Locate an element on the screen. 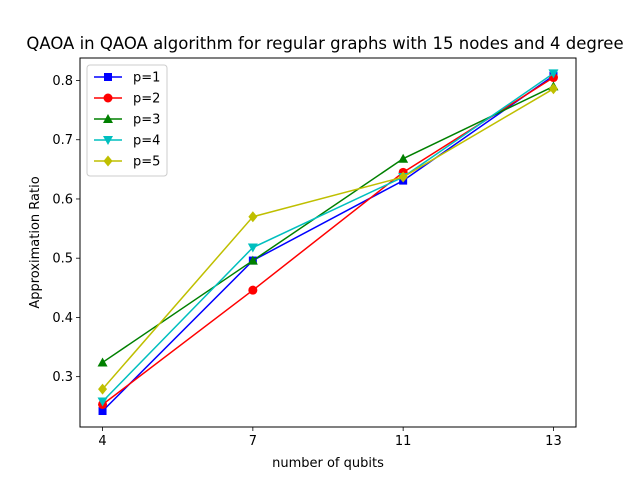  legend-label: p=5 is located at coordinates (146, 162).